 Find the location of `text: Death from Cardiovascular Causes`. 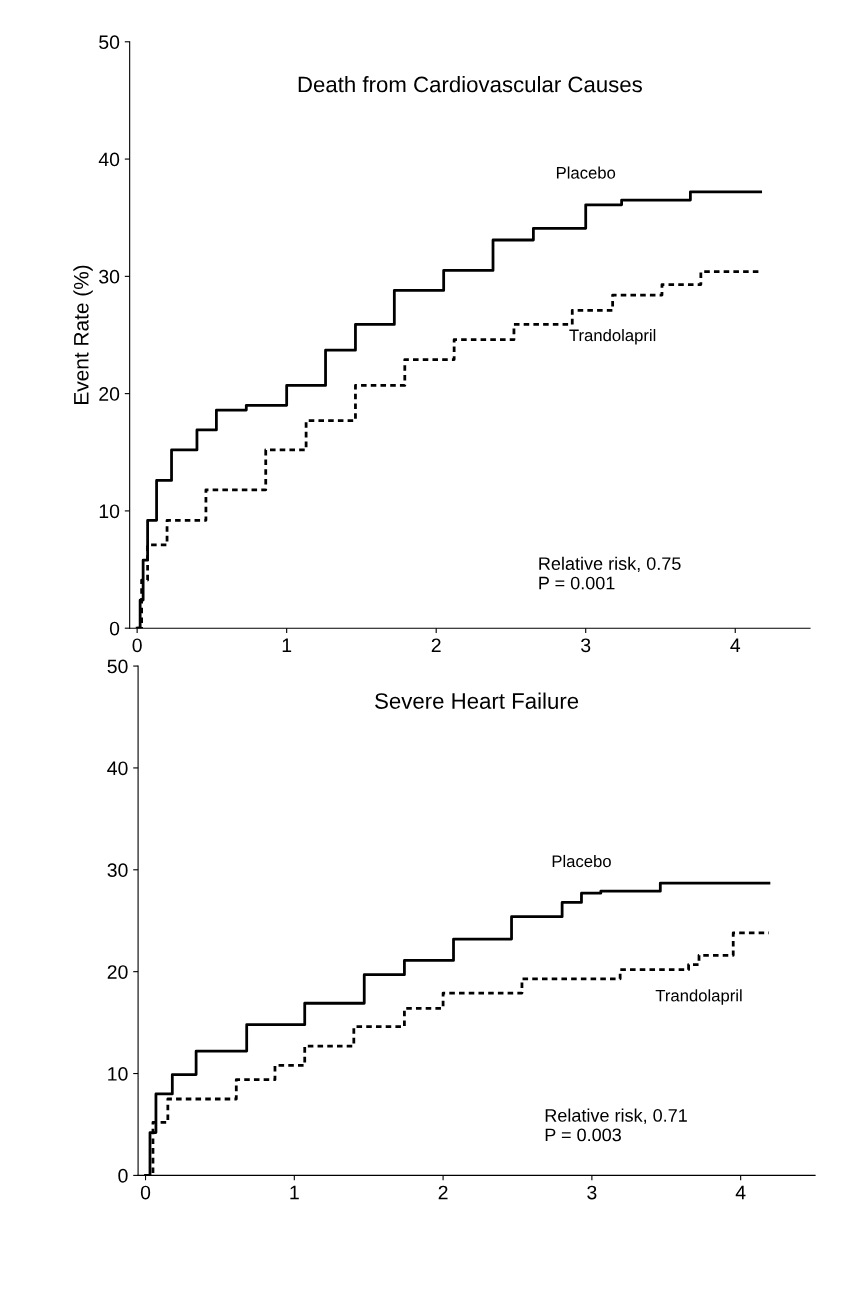

text: Death from Cardiovascular Causes is located at coordinates (470, 84).